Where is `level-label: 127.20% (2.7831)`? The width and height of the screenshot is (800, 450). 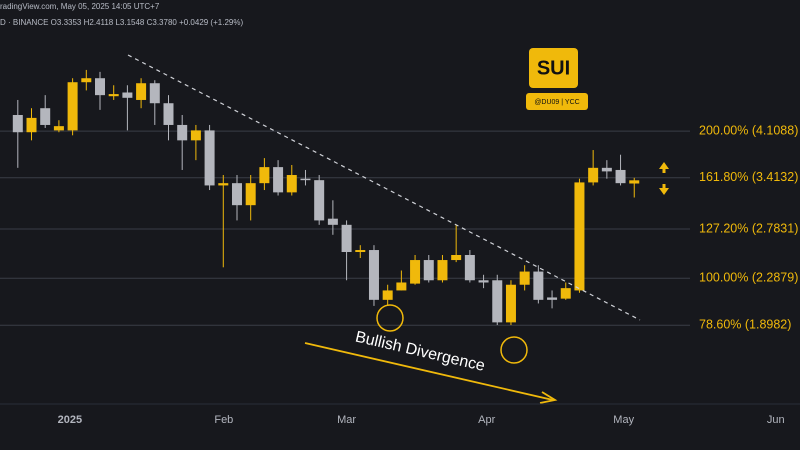
level-label: 127.20% (2.7831) is located at coordinates (748, 228).